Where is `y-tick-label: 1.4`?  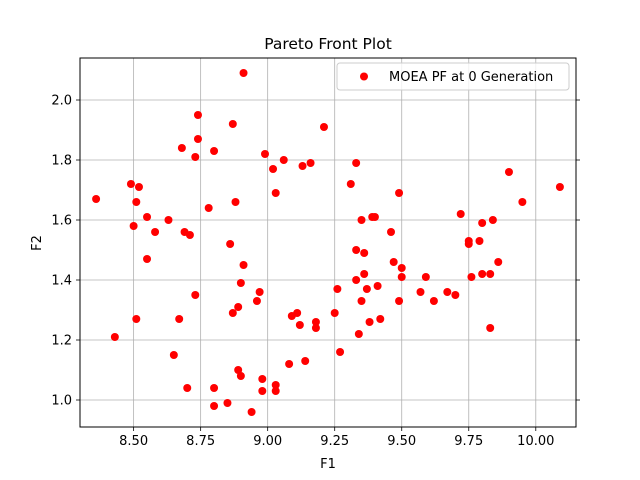
y-tick-label: 1.4 is located at coordinates (61, 281).